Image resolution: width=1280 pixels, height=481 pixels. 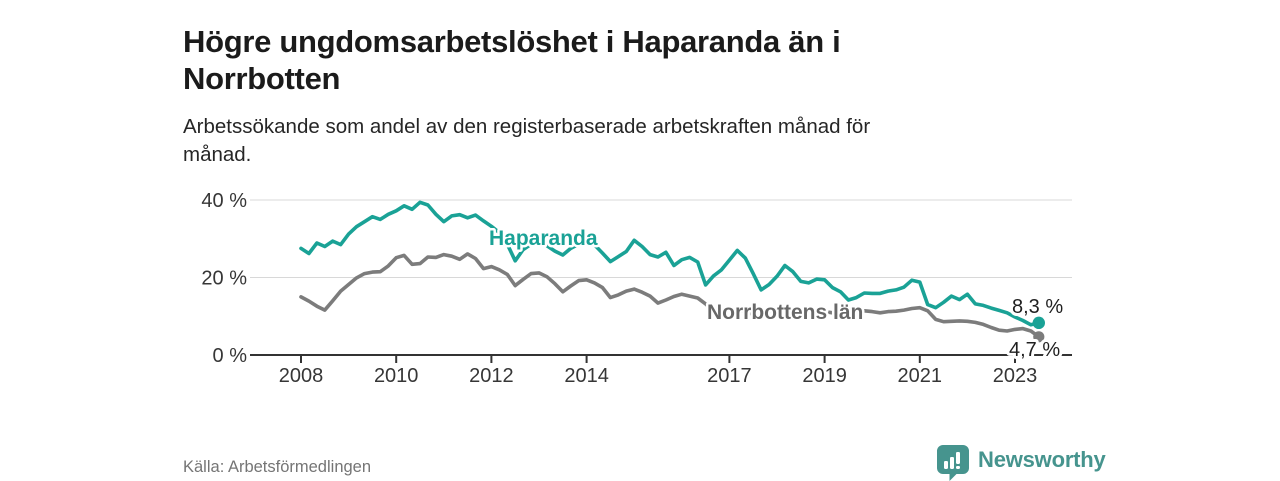 I want to click on end-value-label-norrbotten: 4,7 %, so click(x=1034, y=350).